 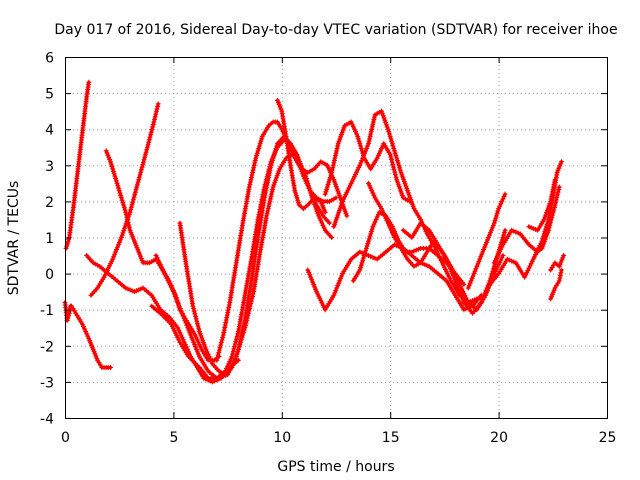 I want to click on y-tick-label: -3, so click(x=47, y=383).